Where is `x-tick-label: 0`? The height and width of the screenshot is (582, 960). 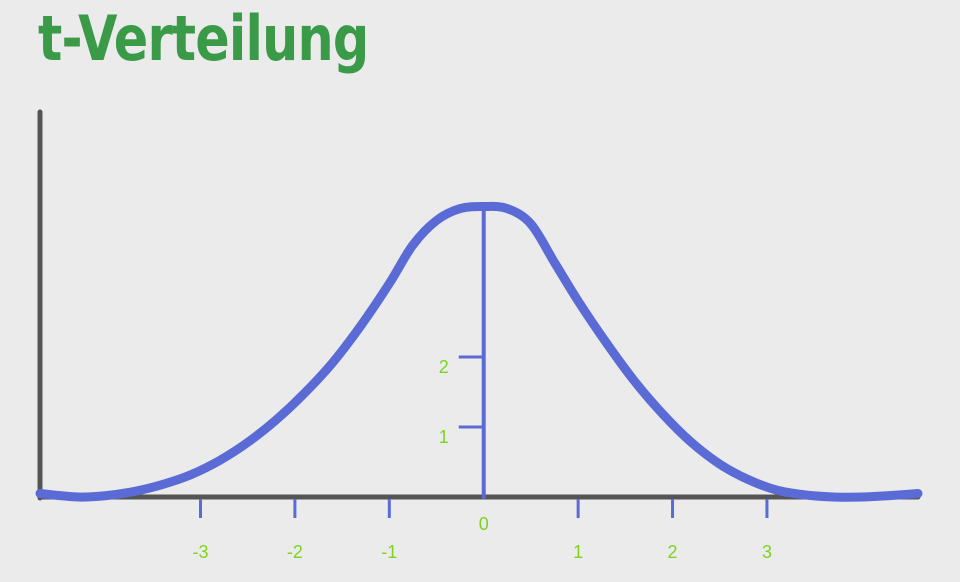
x-tick-label: 0 is located at coordinates (484, 524).